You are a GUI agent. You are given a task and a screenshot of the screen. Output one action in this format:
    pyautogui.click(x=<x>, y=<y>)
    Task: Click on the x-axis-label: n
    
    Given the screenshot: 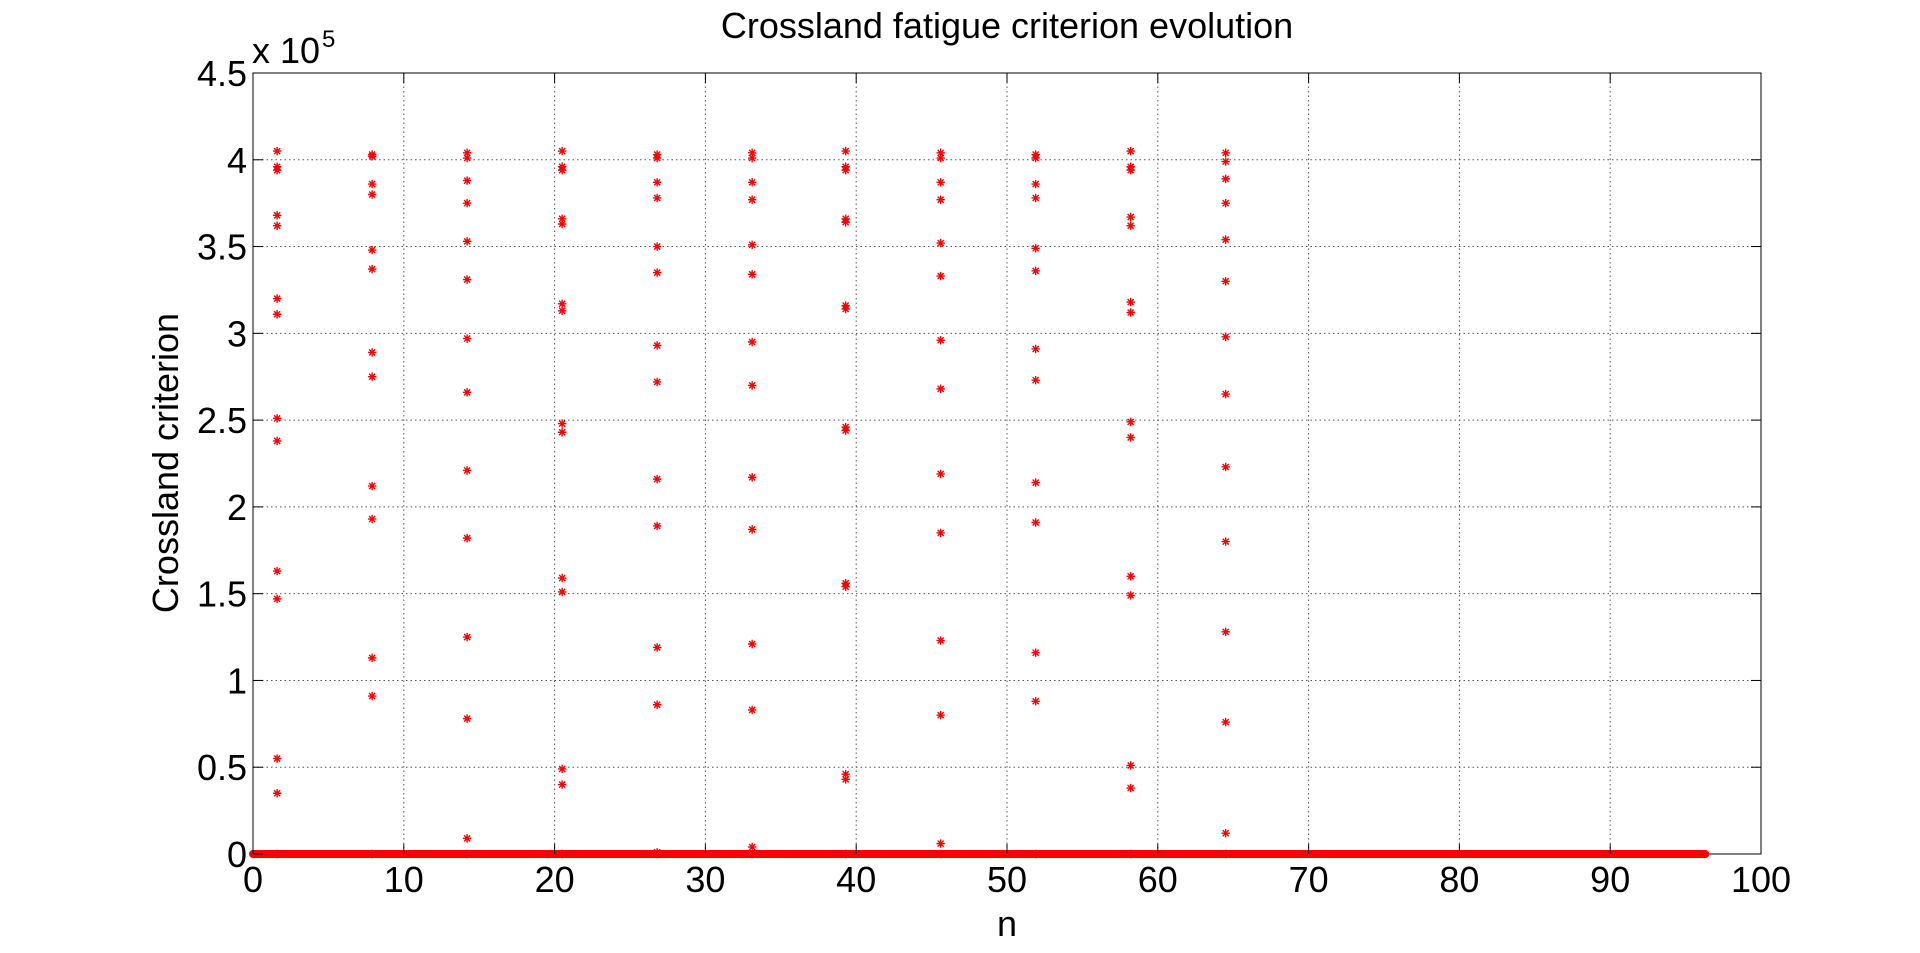 What is the action you would take?
    pyautogui.click(x=1007, y=923)
    